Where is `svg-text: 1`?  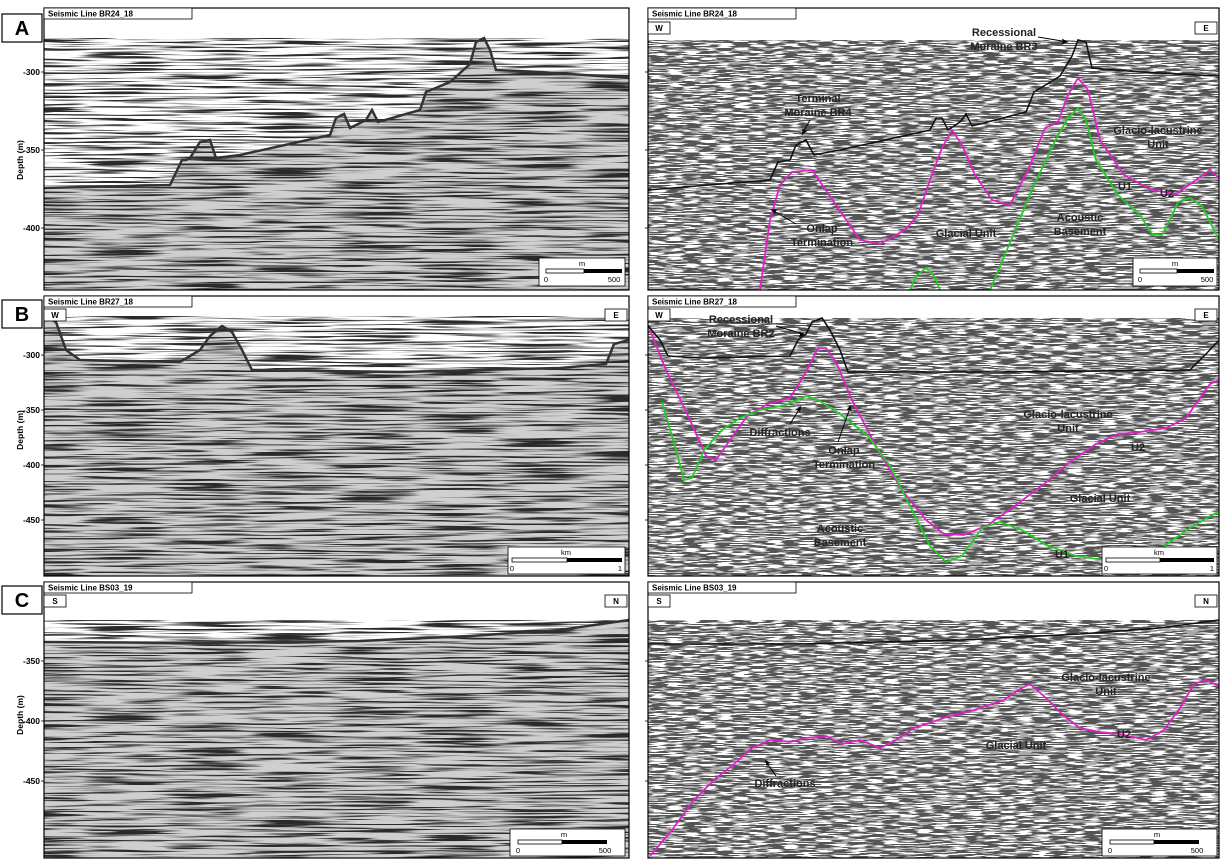 svg-text: 1 is located at coordinates (1212, 568).